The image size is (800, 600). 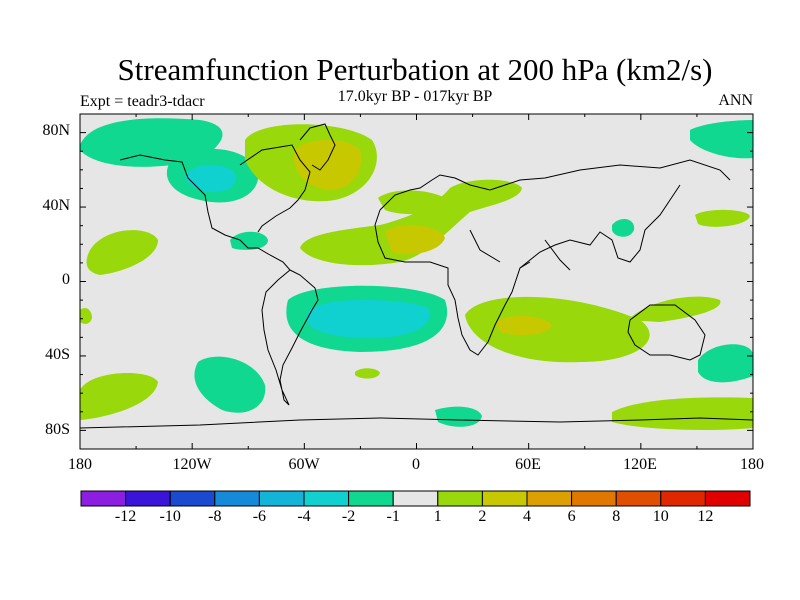 What do you see at coordinates (259, 516) in the screenshot?
I see `colorbar-label: -6` at bounding box center [259, 516].